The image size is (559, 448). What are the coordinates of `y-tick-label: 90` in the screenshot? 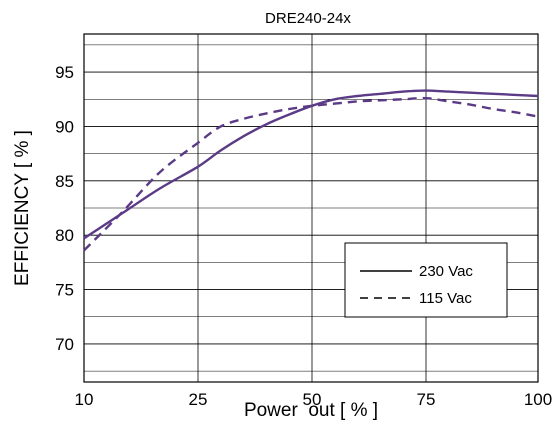 It's located at (64, 126).